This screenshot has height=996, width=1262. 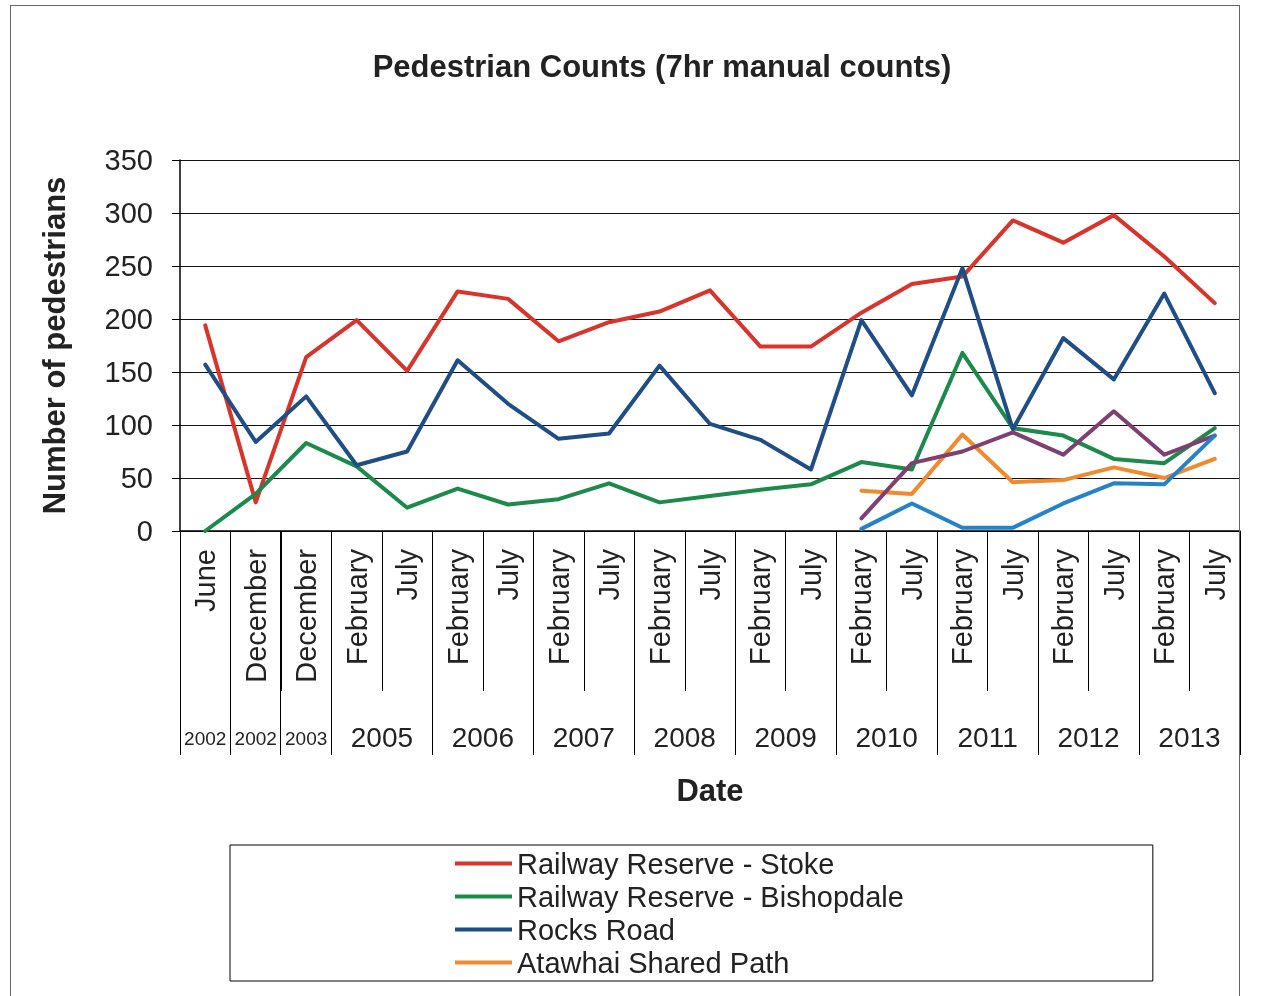 I want to click on x-tick-label: June, so click(x=205, y=580).